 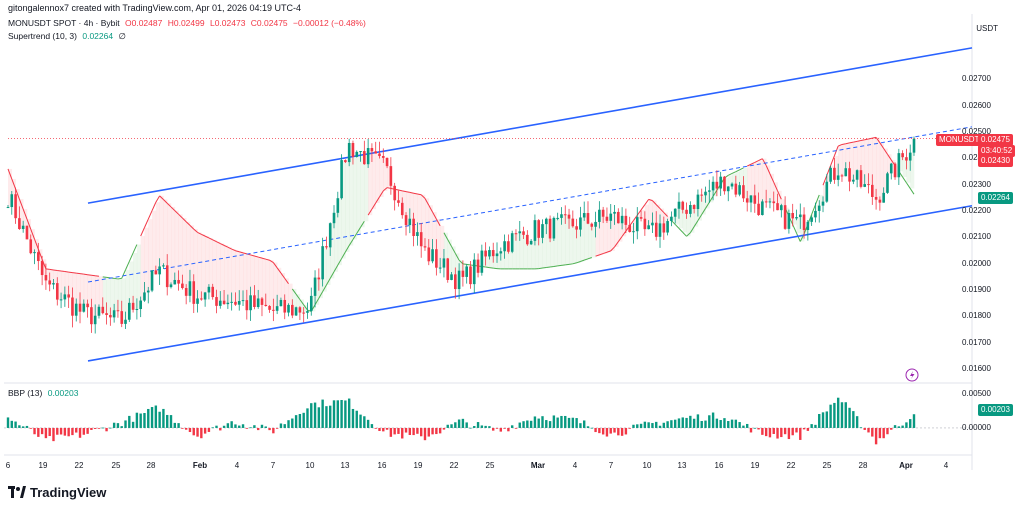 What do you see at coordinates (755, 465) in the screenshot?
I see `time-tick-label: 19` at bounding box center [755, 465].